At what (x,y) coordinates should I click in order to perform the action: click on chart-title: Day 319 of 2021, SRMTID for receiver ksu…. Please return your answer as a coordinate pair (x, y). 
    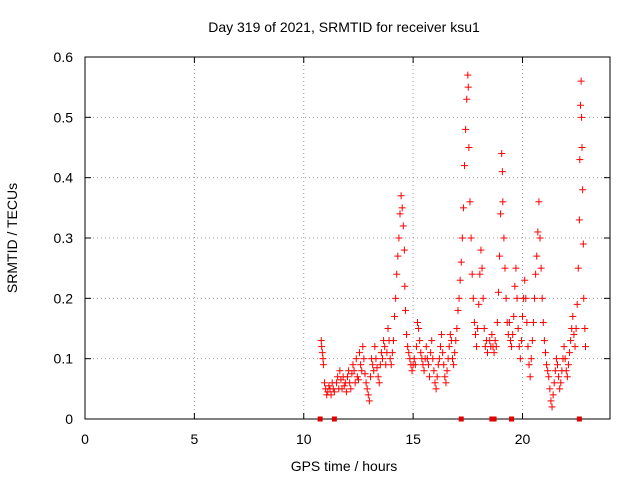
    Looking at the image, I should click on (344, 27).